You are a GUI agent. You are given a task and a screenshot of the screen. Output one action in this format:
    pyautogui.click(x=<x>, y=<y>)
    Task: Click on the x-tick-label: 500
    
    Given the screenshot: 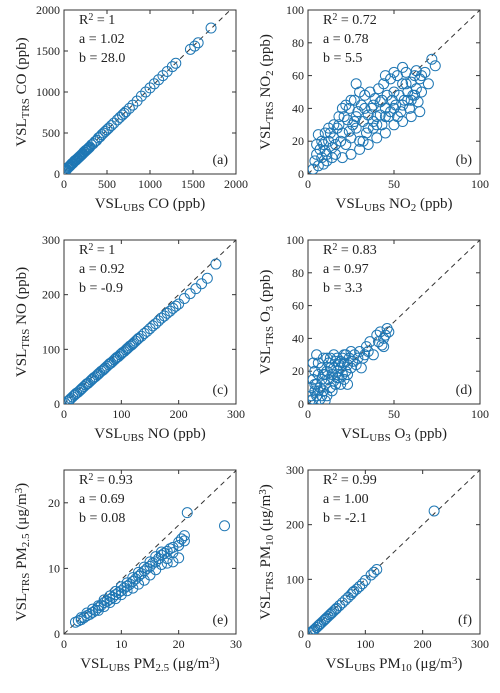 What is the action you would take?
    pyautogui.click(x=107, y=184)
    